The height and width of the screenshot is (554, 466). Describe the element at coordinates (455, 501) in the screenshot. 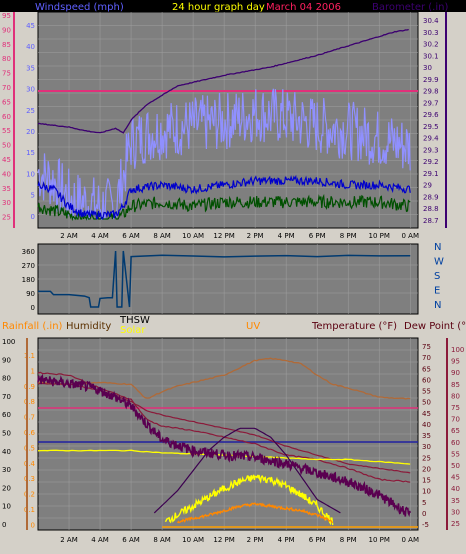

I see `bottom-right-outer-tick-label: 35` at that location.